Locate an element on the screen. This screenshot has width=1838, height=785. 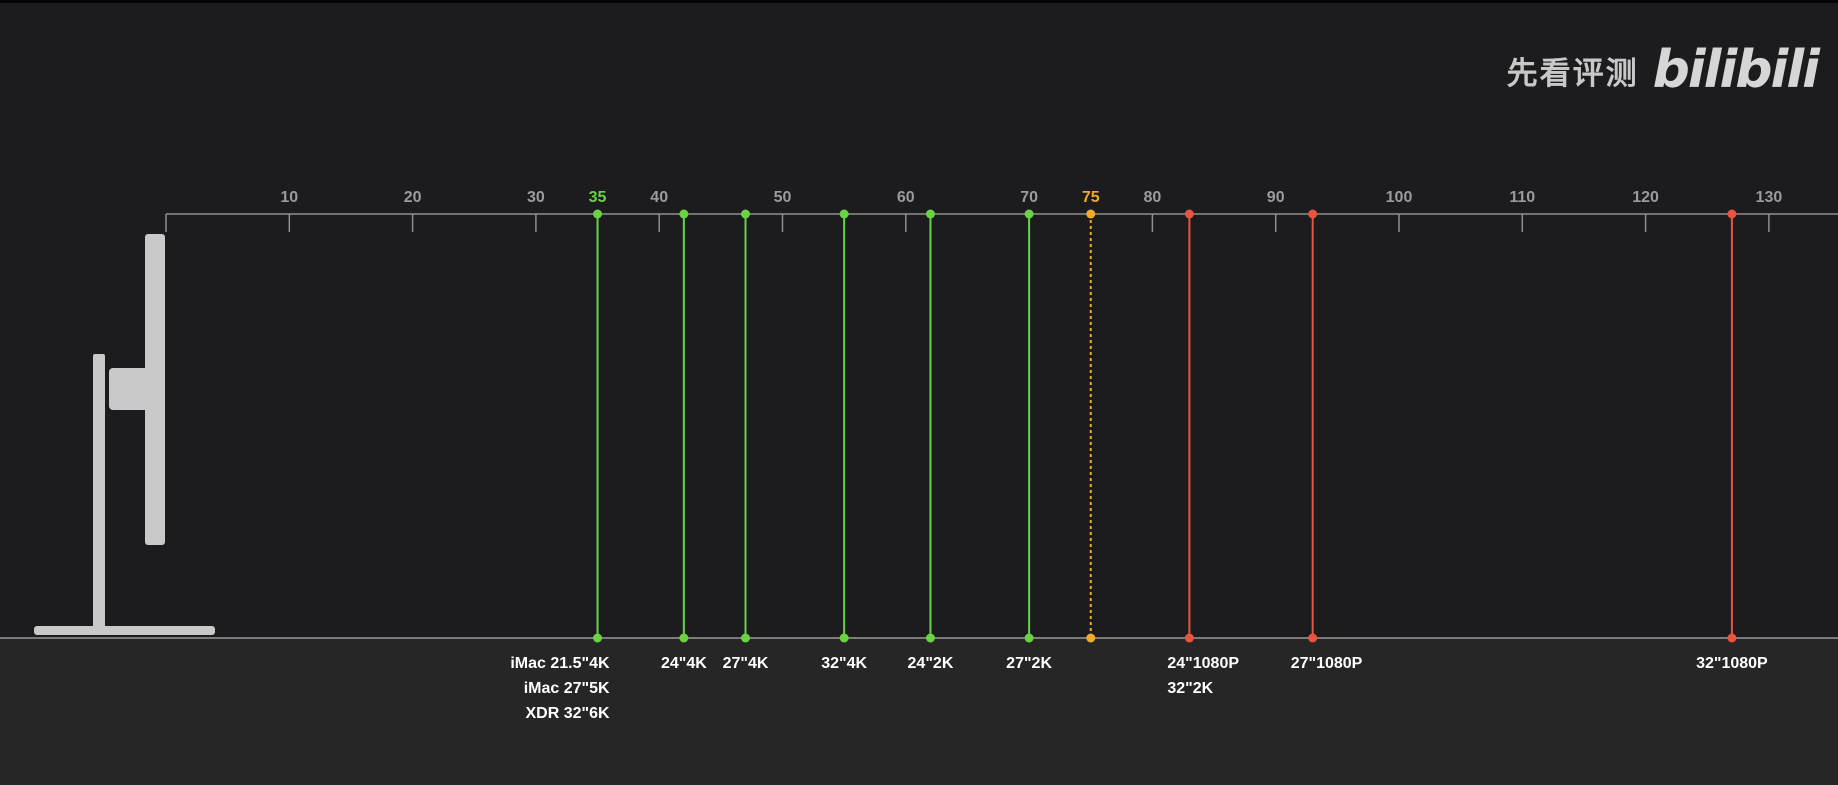
tick-label-35: 35 is located at coordinates (598, 197).